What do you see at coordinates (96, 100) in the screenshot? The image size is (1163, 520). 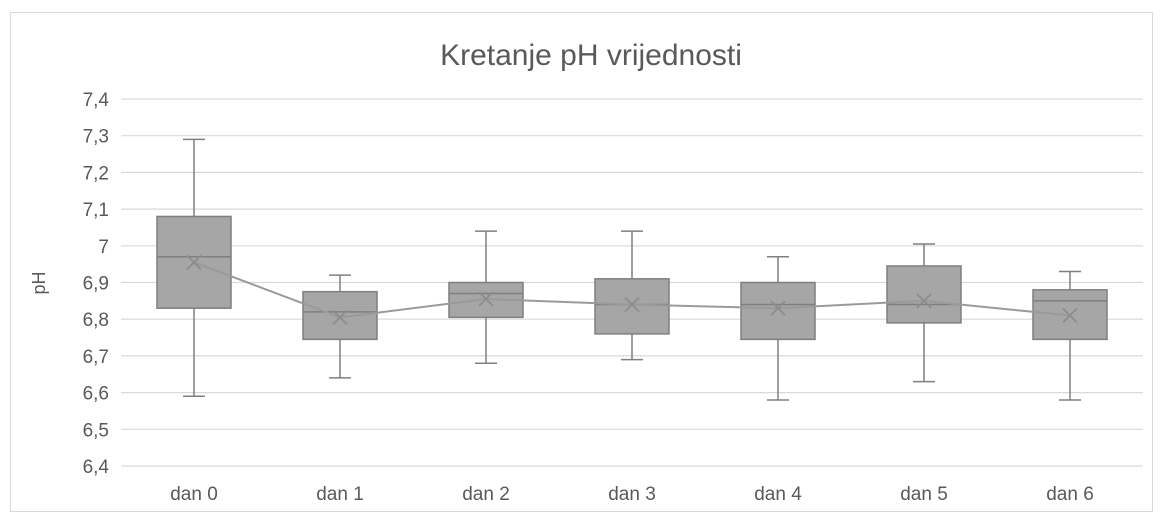 I see `y-tick-label: 7,4` at bounding box center [96, 100].